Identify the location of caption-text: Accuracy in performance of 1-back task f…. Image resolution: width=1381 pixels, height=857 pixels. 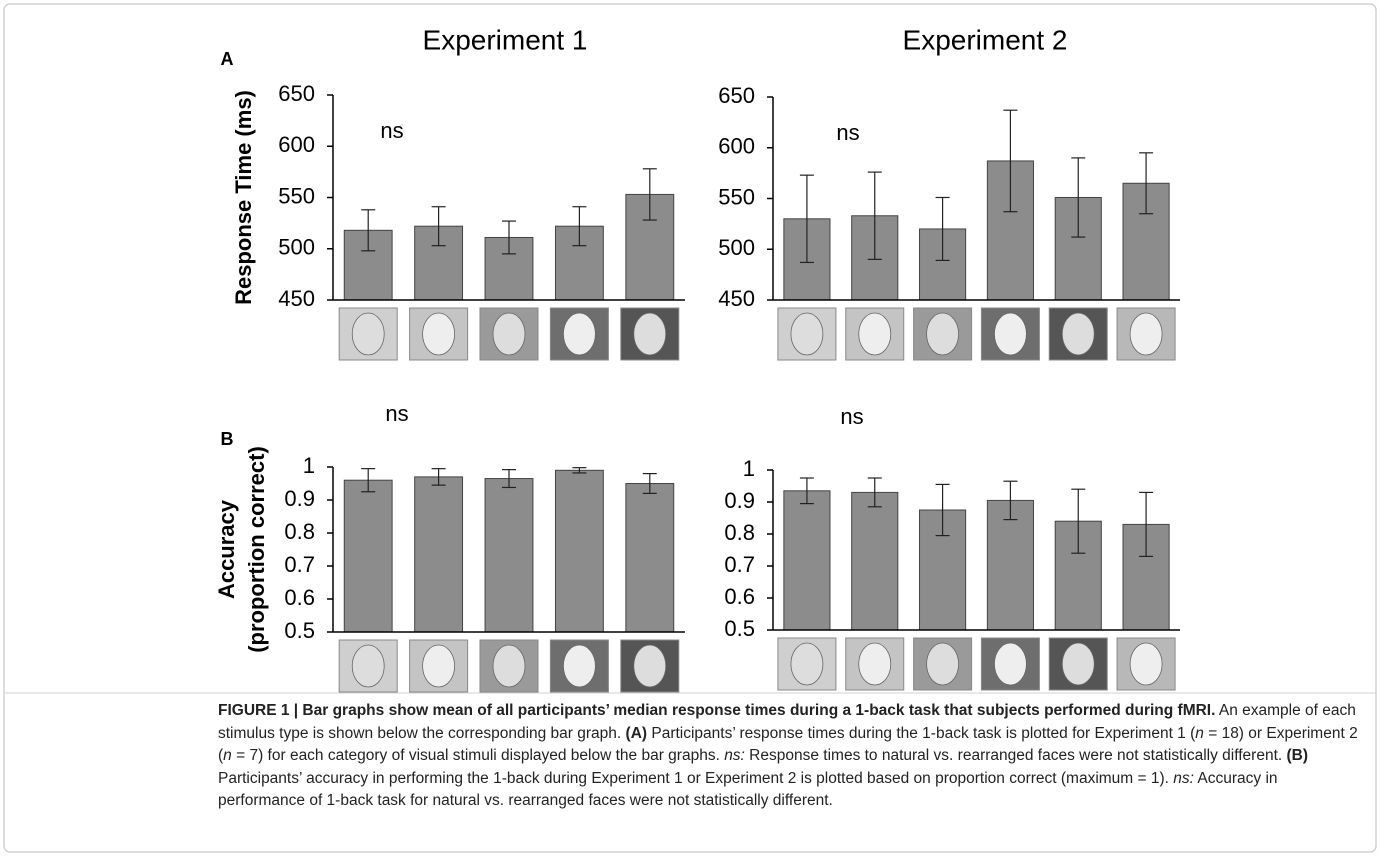
(748, 789).